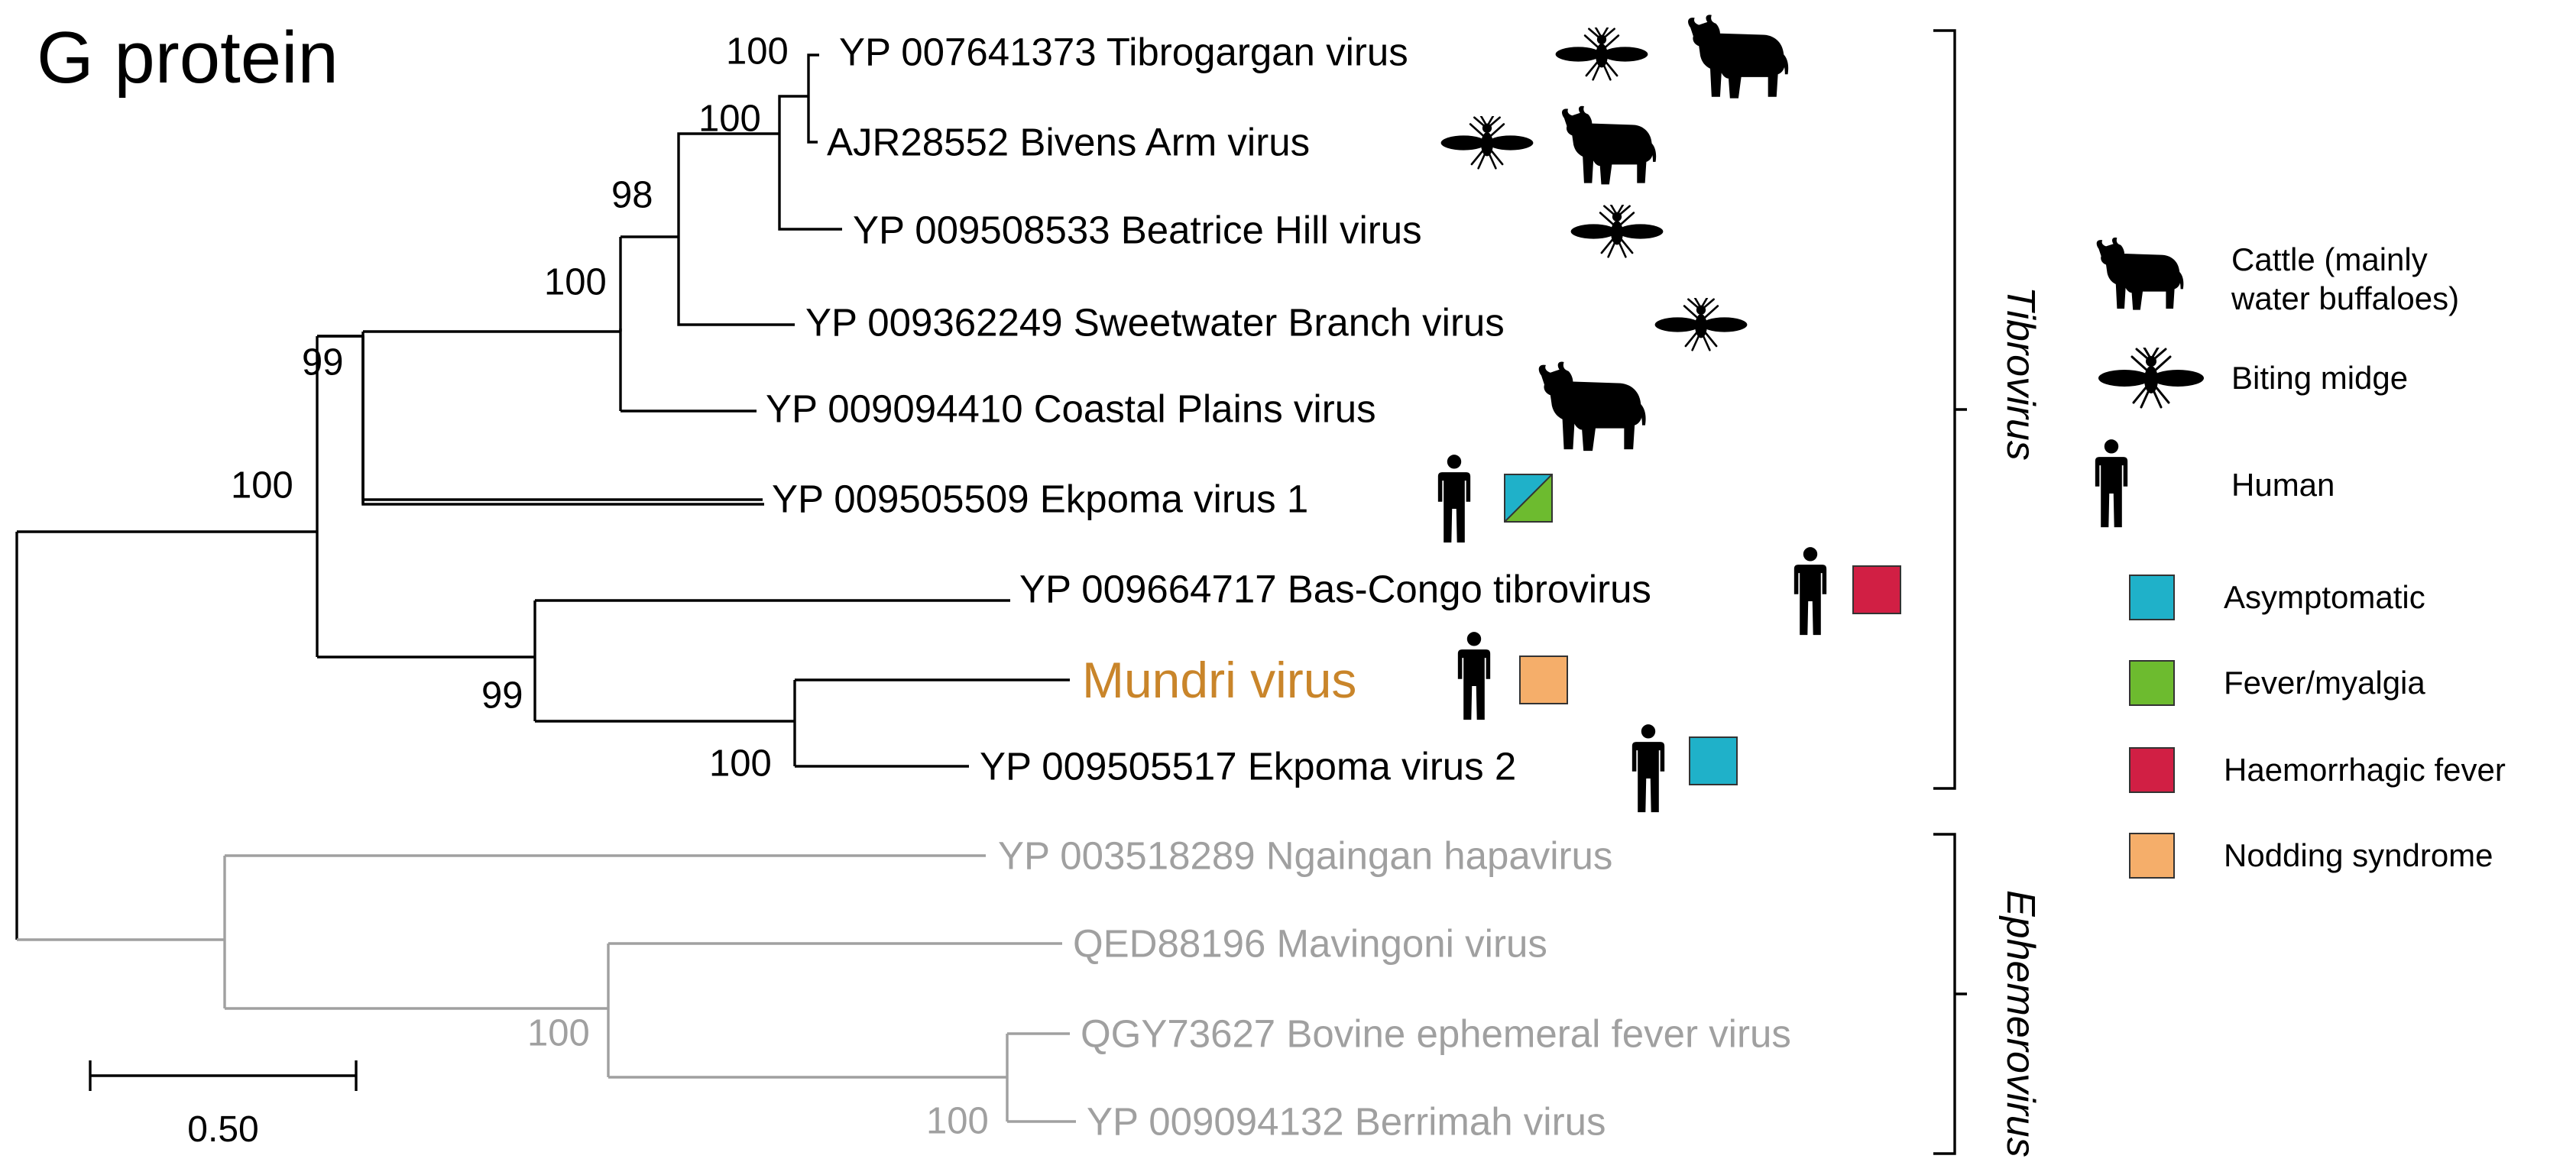 This screenshot has height=1175, width=2576. What do you see at coordinates (223, 1075) in the screenshot?
I see `scale-bar` at bounding box center [223, 1075].